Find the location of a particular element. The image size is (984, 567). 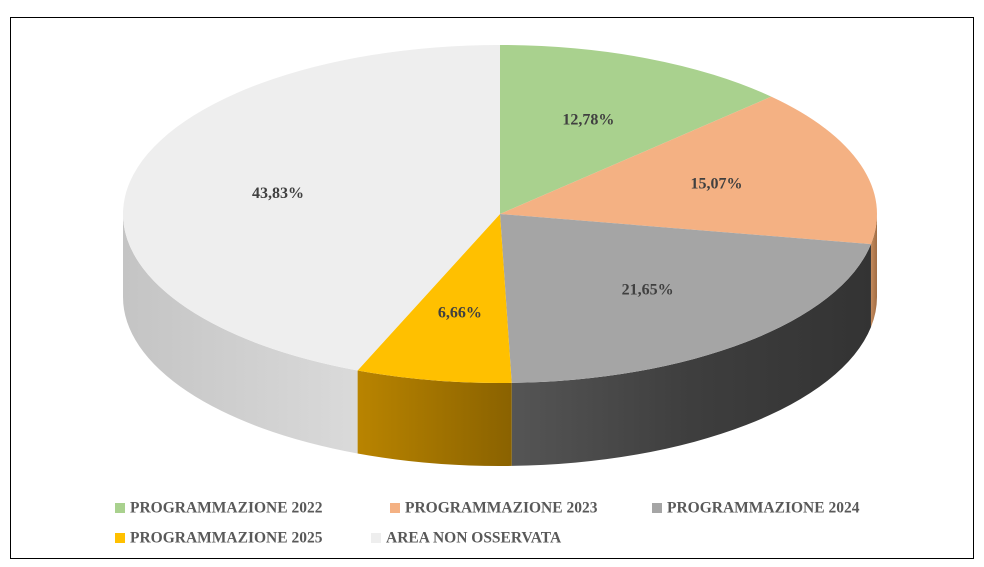

data-label: 12,78% is located at coordinates (588, 119).